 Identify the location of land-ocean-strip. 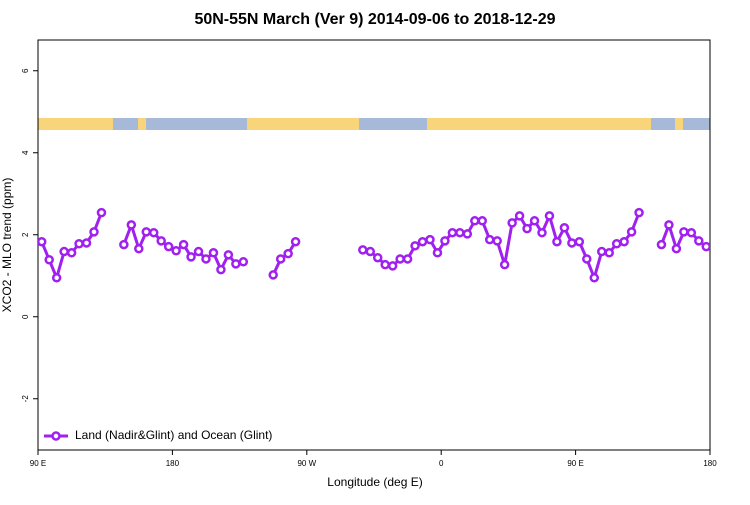
(374, 124).